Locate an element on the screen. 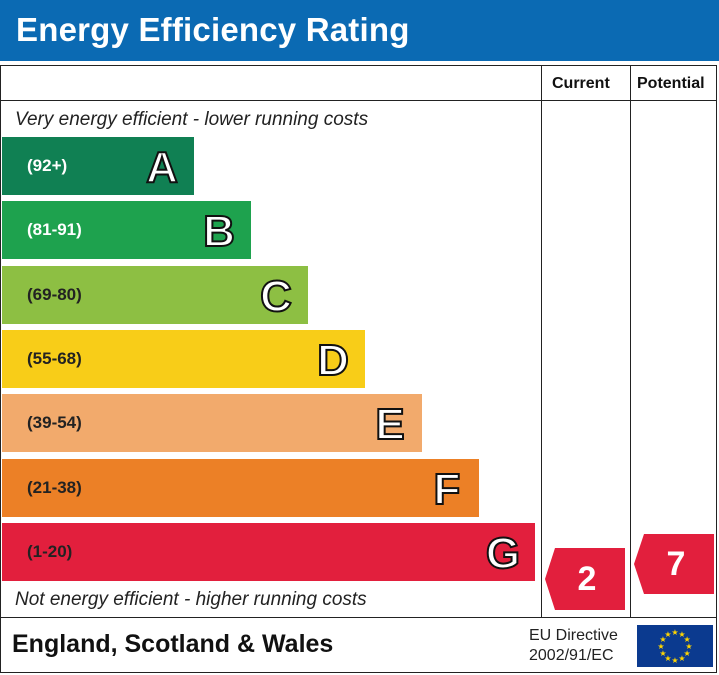 Image resolution: width=719 pixels, height=675 pixels. band-letter-text-a: A is located at coordinates (162, 167).